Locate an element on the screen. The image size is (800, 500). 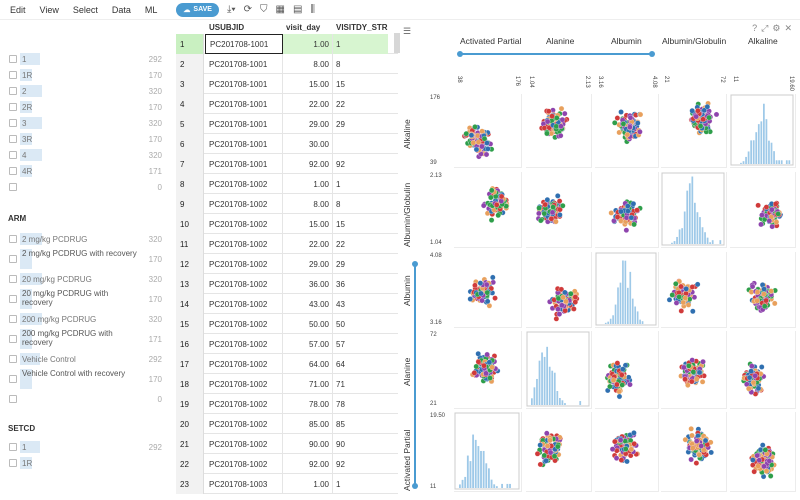
filter-item: 4R 171 is located at coordinates (85, 171).